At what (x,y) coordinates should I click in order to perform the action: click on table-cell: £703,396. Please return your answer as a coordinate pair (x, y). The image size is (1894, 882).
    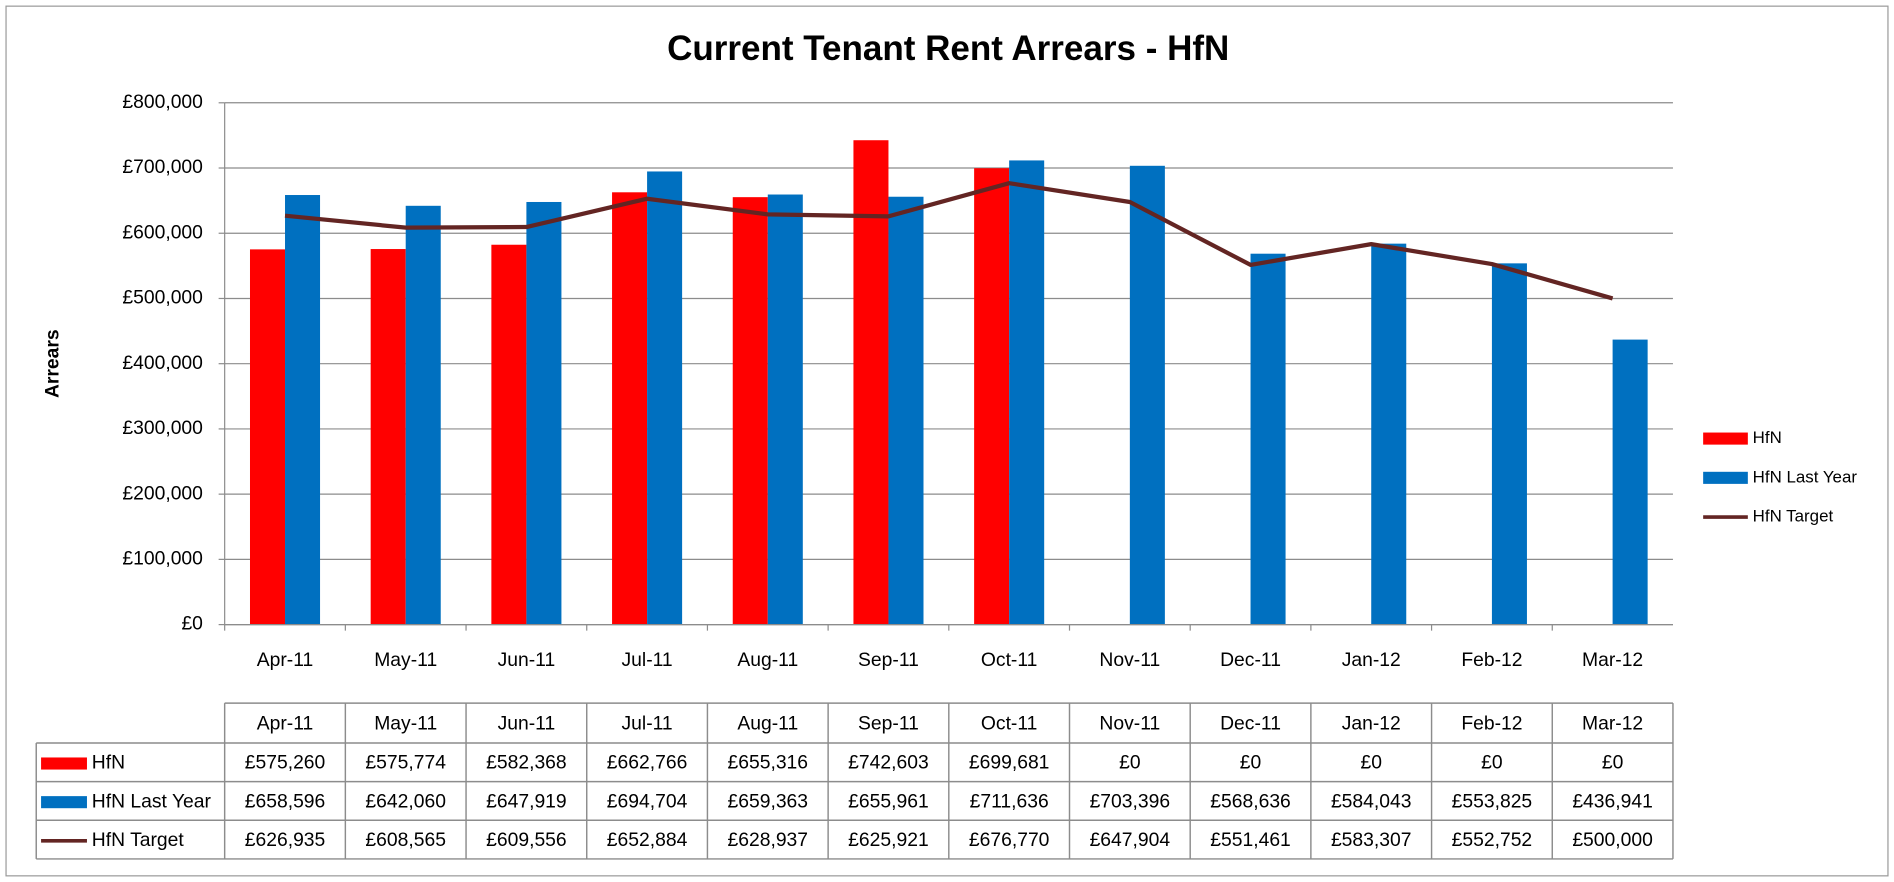
    Looking at the image, I should click on (1130, 801).